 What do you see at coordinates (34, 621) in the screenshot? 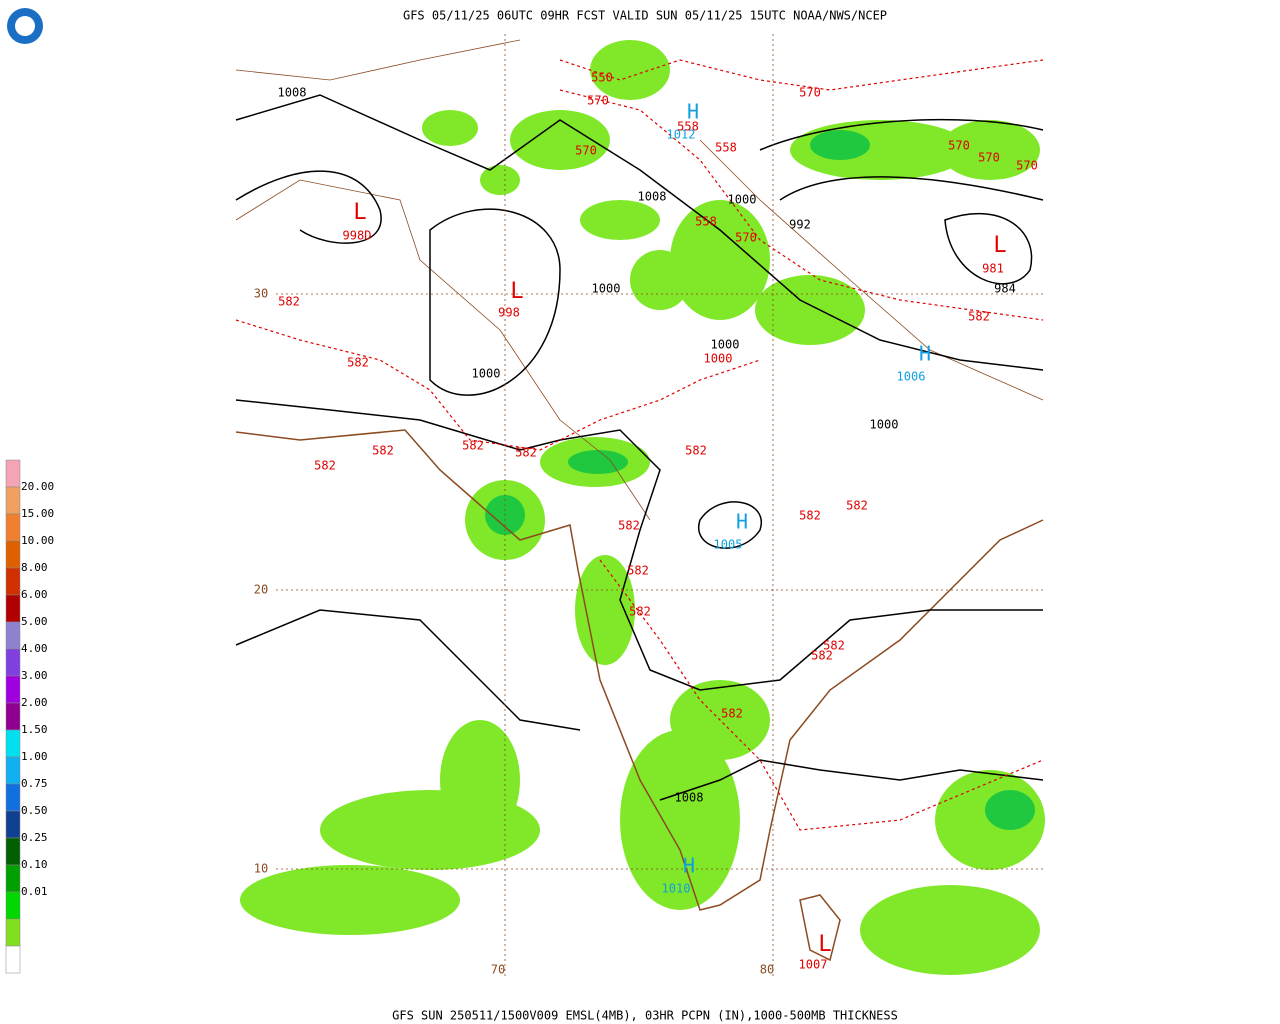
I see `legend-label: 5.00` at bounding box center [34, 621].